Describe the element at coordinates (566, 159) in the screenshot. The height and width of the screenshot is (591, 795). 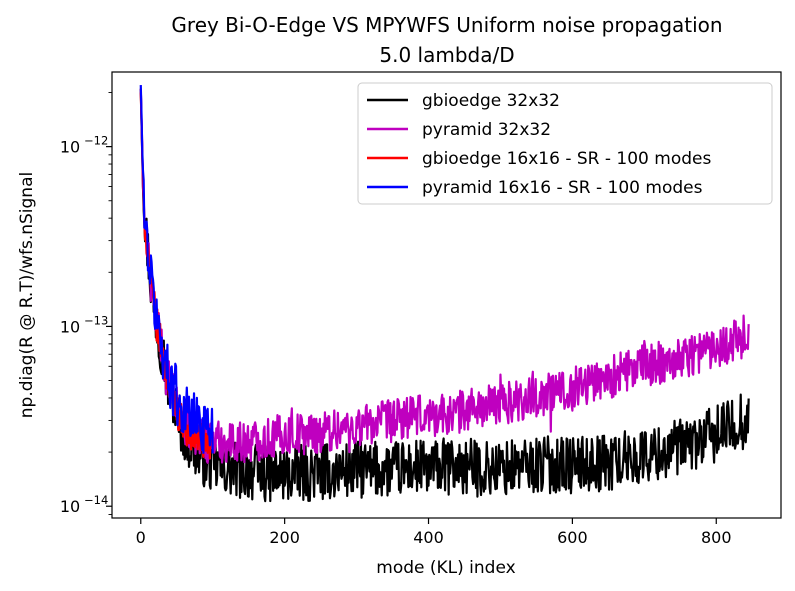
I see `legend-label: gbioedge 16x16 - SR - 100 modes` at that location.